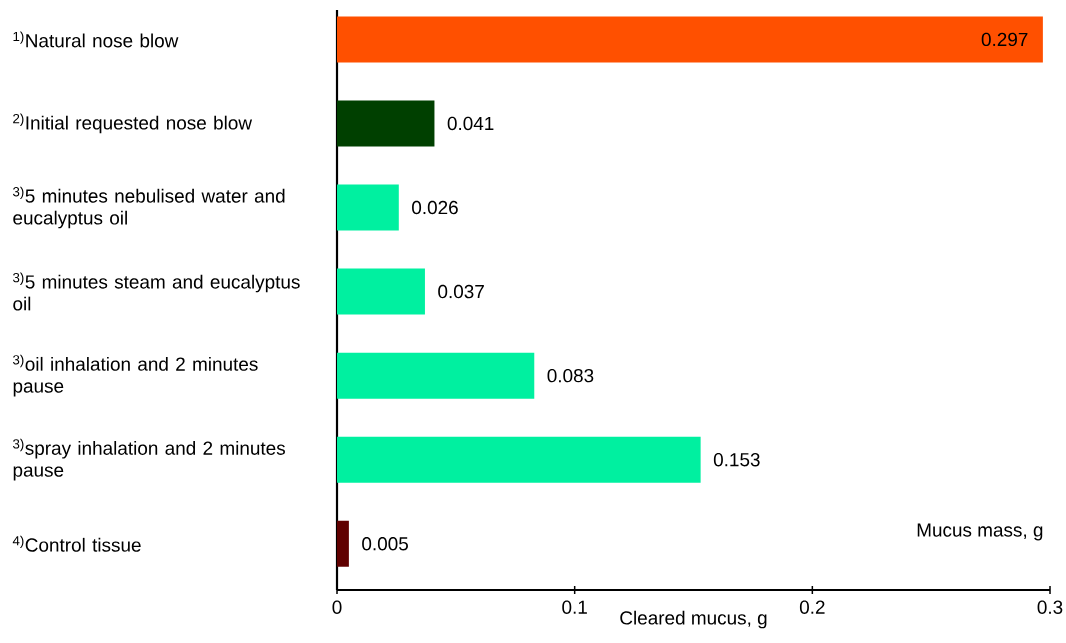  What do you see at coordinates (156, 291) in the screenshot?
I see `y-tick-label: $^{3)}$5 minutes steam and eucalyptus oil` at bounding box center [156, 291].